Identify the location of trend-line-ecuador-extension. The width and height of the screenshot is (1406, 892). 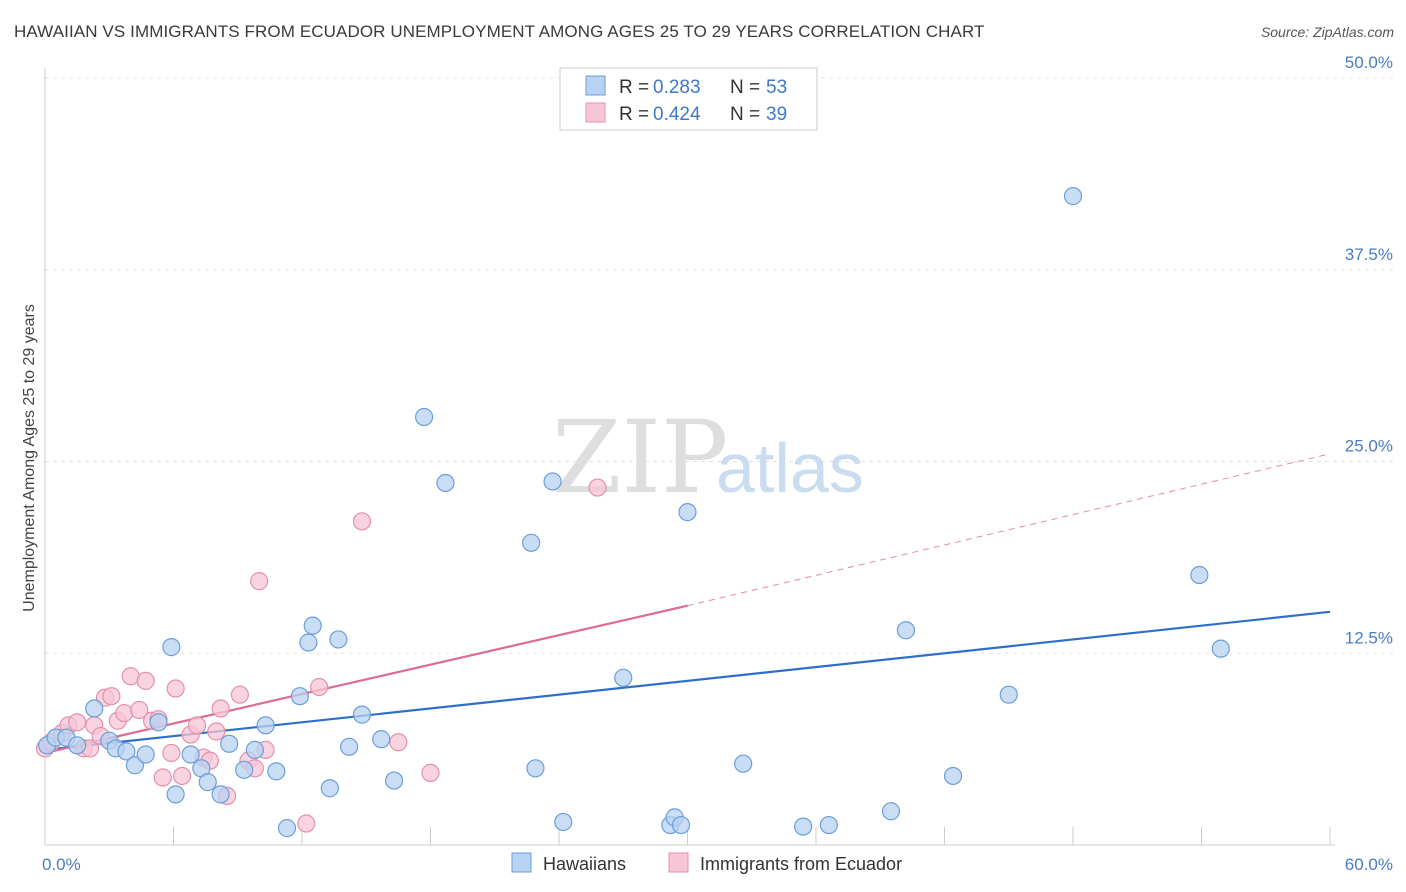
(1009, 530).